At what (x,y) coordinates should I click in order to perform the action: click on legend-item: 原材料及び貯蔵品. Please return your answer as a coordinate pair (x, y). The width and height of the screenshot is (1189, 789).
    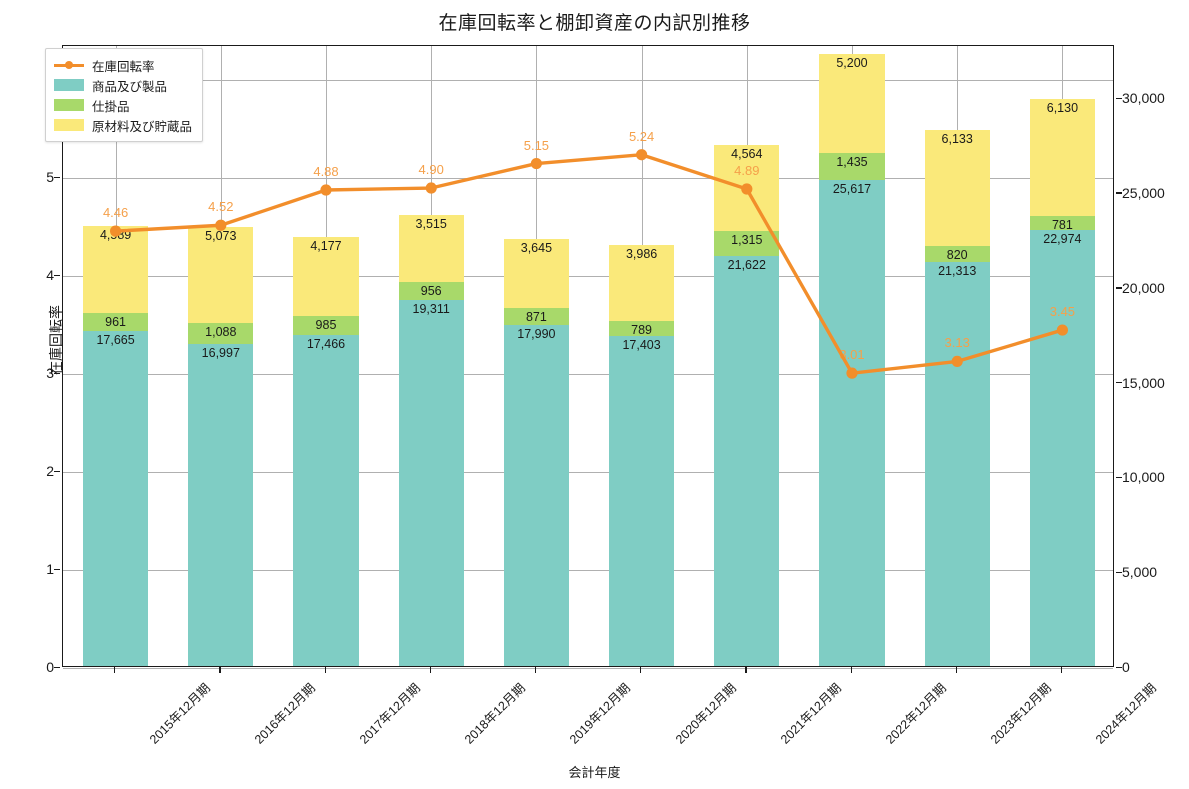
    Looking at the image, I should click on (123, 125).